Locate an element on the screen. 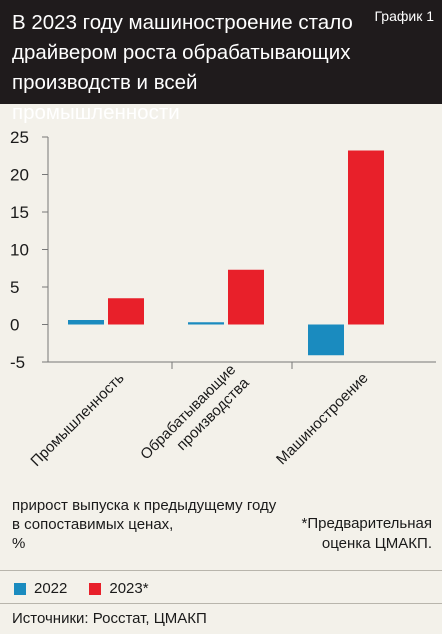 The image size is (442, 634). y-tick-label: 5 is located at coordinates (14, 287).